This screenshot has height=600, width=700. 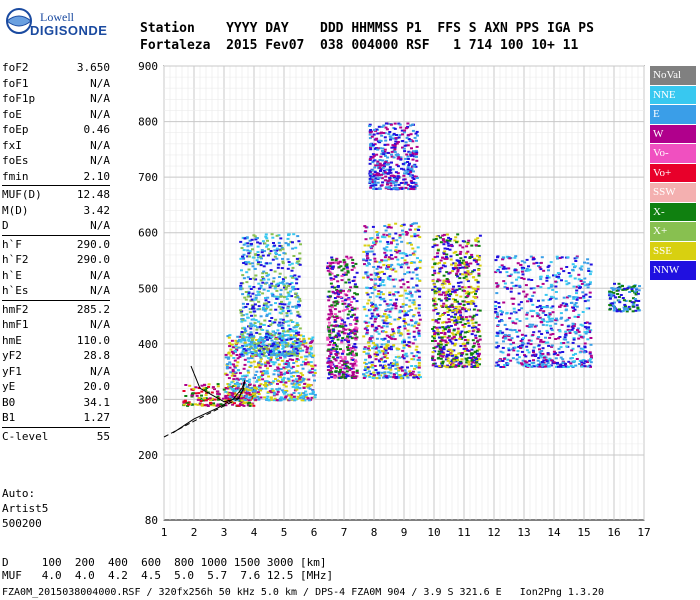 What do you see at coordinates (15, 160) in the screenshot?
I see `param-name: foEs` at bounding box center [15, 160].